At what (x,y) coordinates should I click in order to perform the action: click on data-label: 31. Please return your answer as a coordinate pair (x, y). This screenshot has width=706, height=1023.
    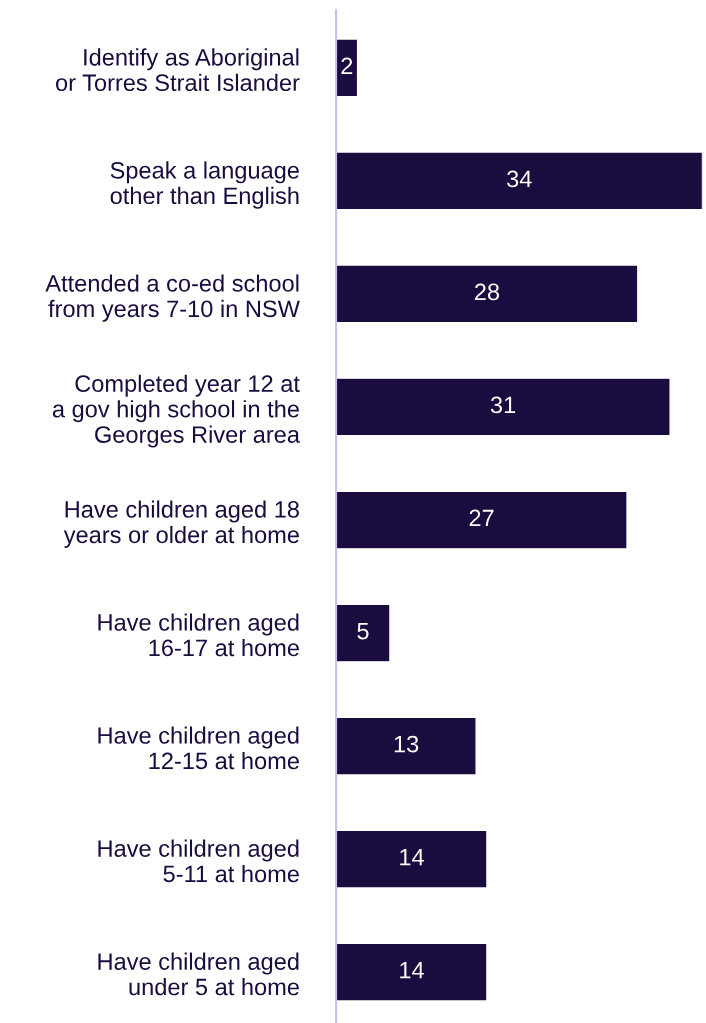
    Looking at the image, I should click on (503, 405).